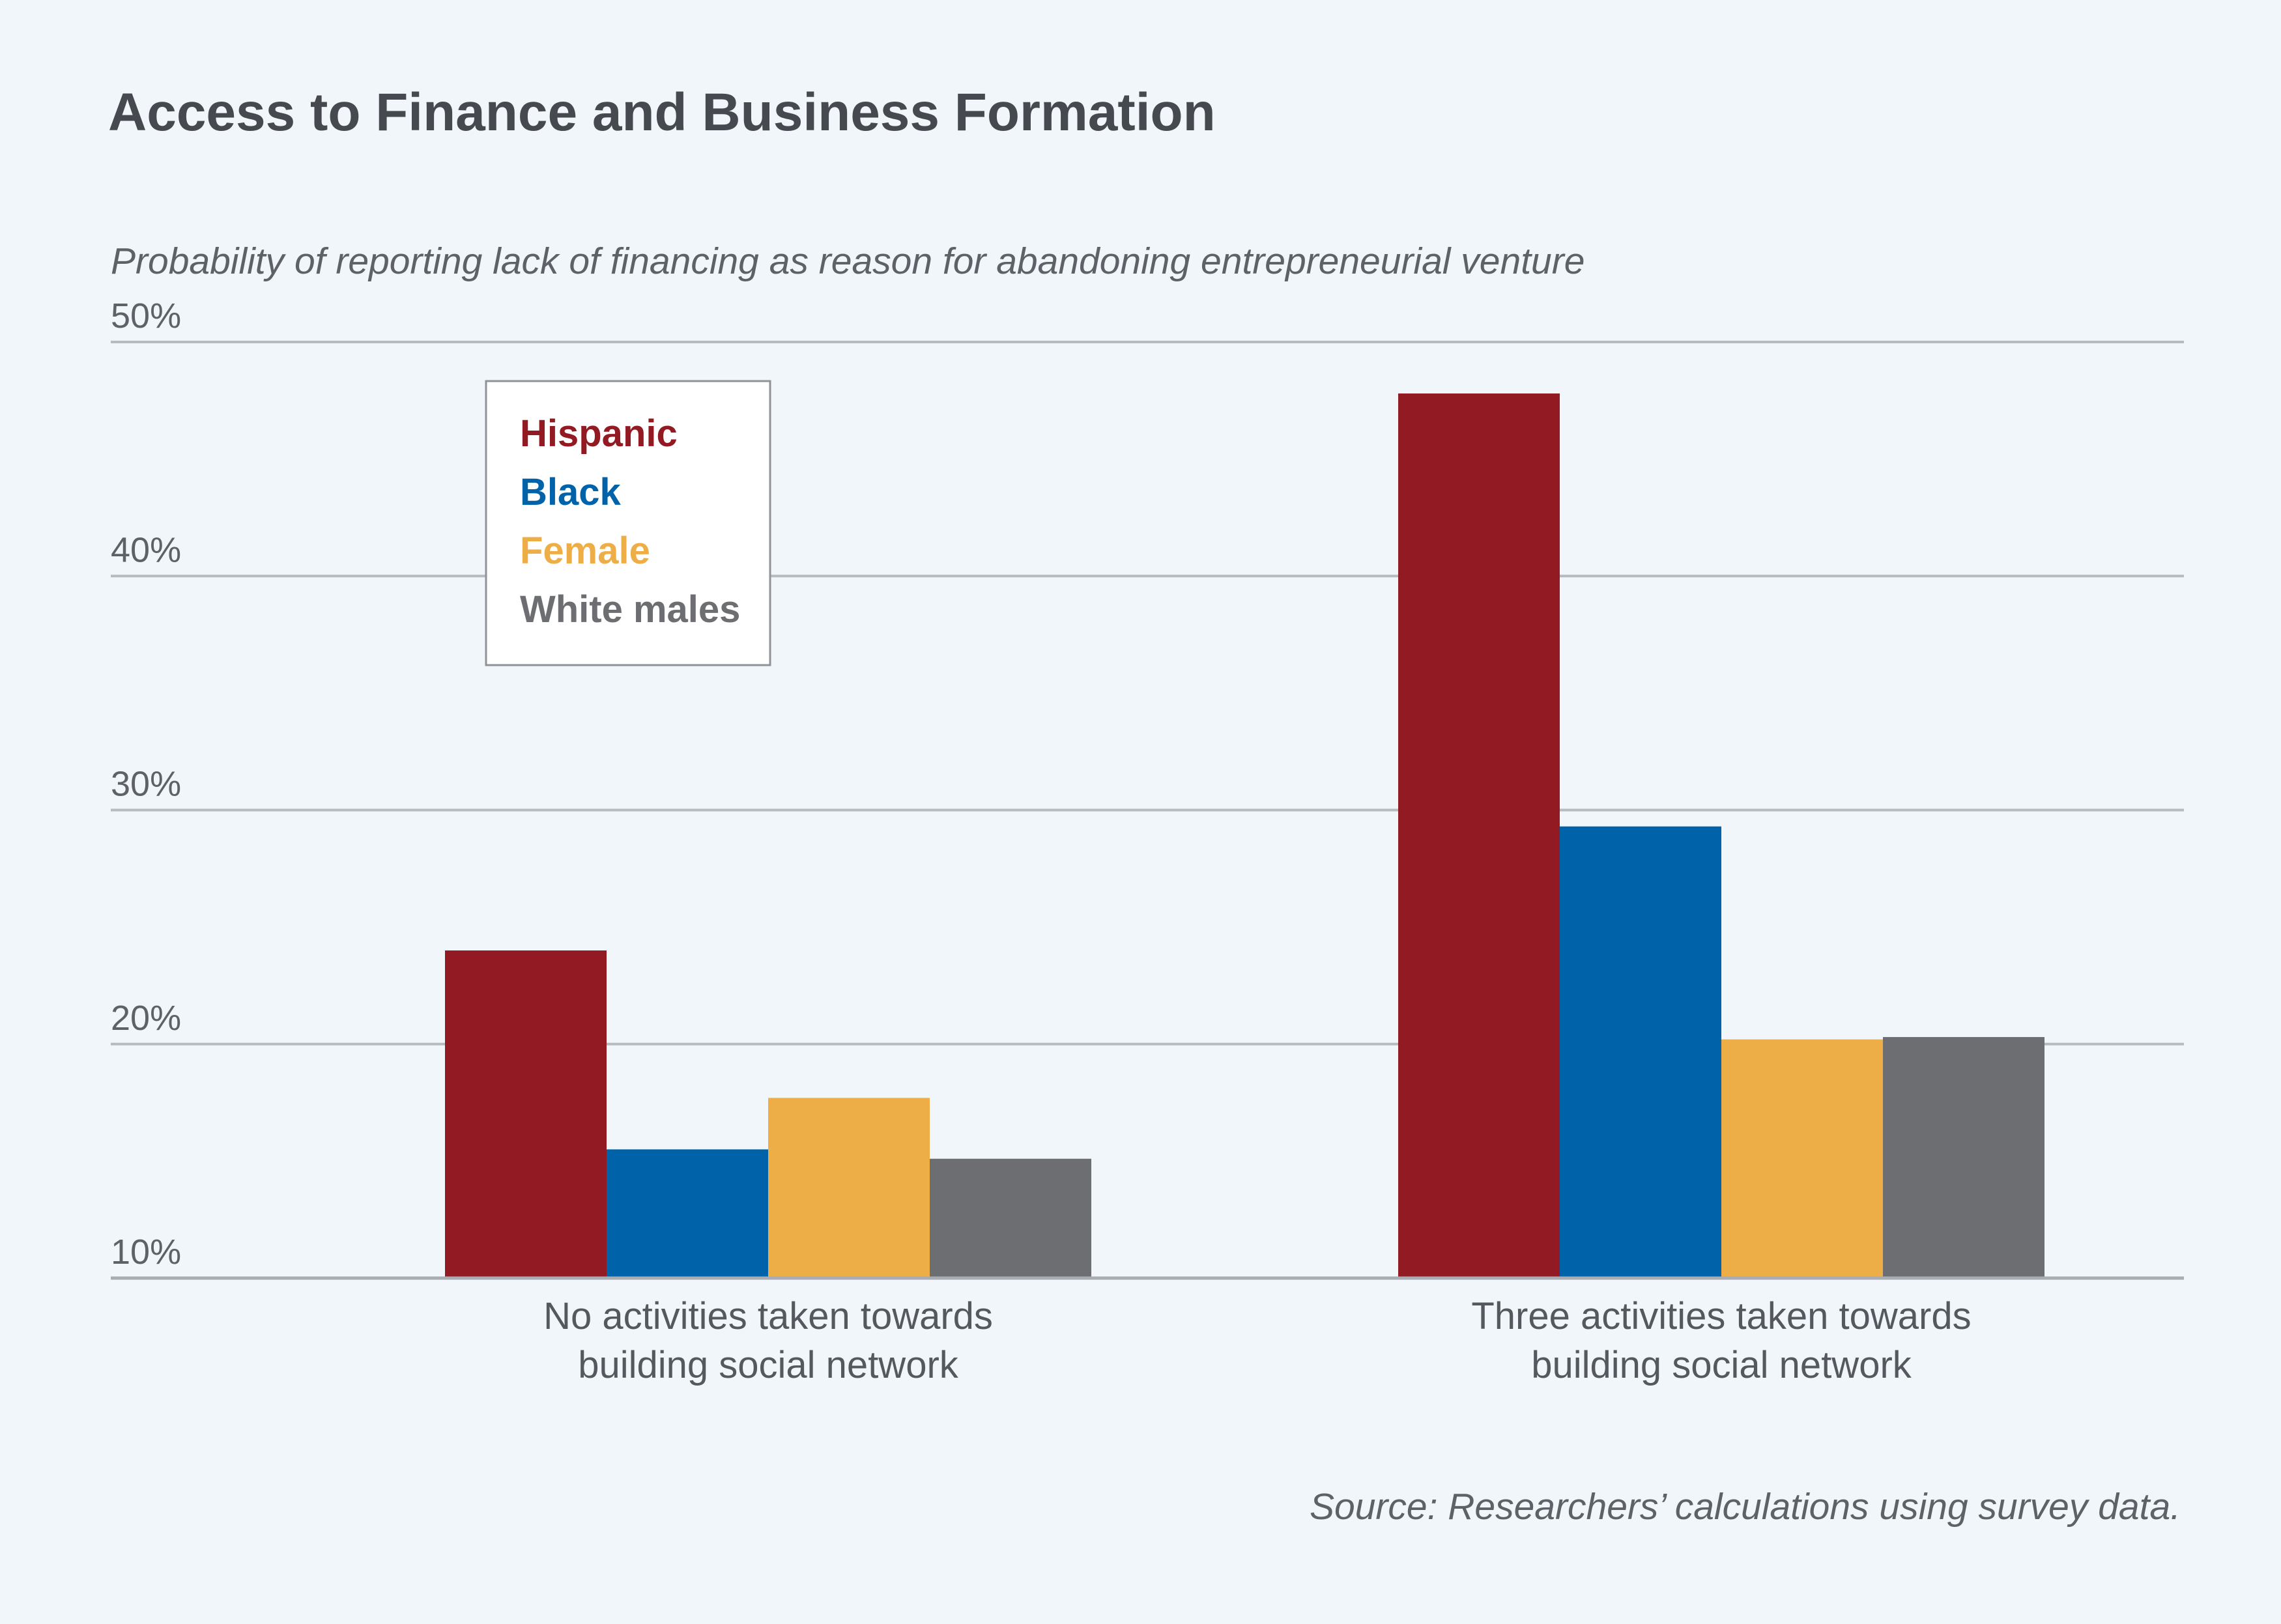 This screenshot has width=2281, height=1624. Describe the element at coordinates (146, 549) in the screenshot. I see `y-tick-label: 40%` at that location.